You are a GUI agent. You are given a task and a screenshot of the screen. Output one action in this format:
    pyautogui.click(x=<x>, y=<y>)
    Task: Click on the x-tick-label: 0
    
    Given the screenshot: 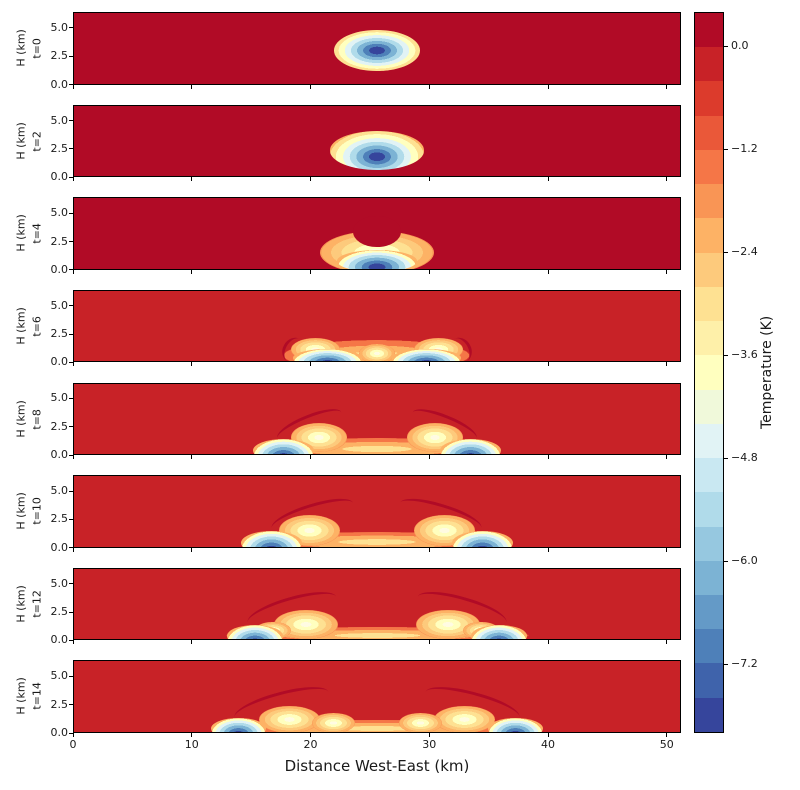 What is the action you would take?
    pyautogui.click(x=73, y=744)
    